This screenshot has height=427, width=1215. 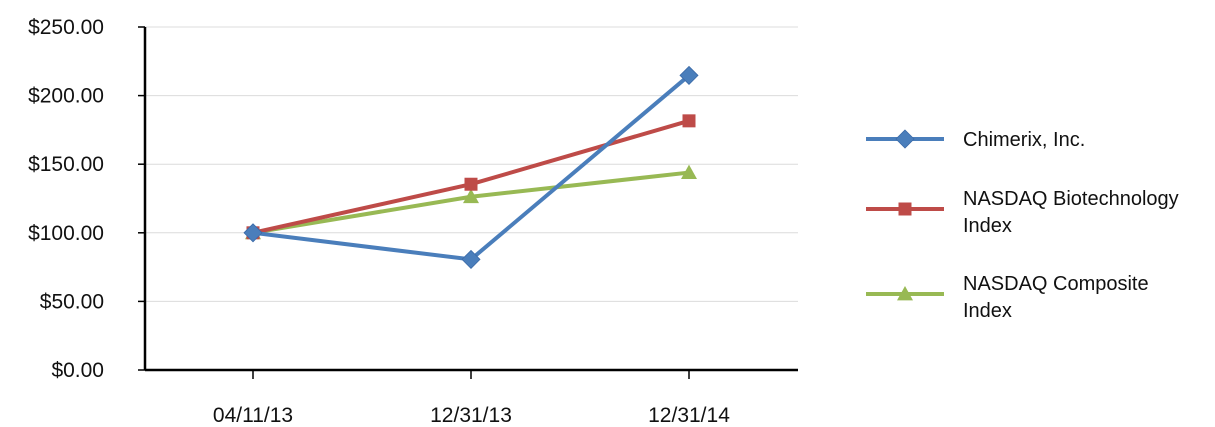 I want to click on legend-item-2: NASDAQ Composite Index, so click(x=1007, y=297).